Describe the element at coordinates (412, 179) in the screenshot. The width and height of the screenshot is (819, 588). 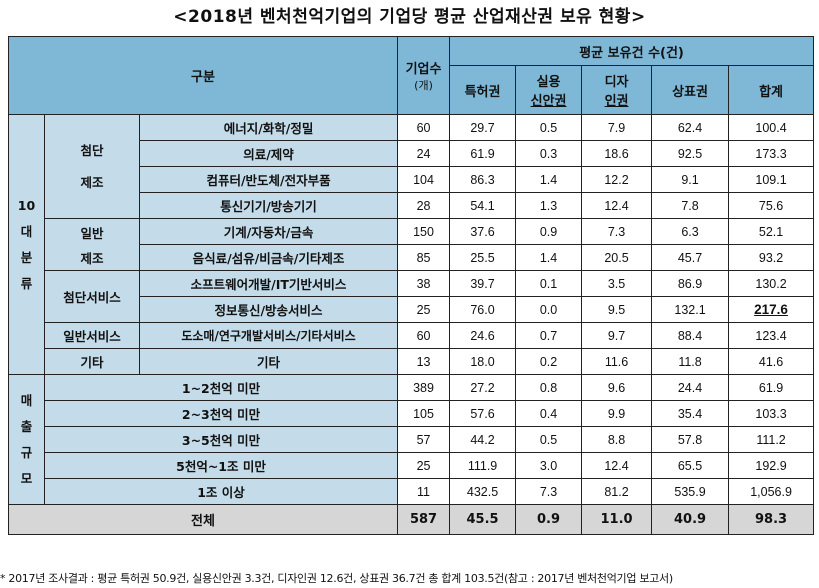
I see `table-row: 컴퓨터/반도체/전자부품 104 86.3 1.4 12.2 9.1 109.1` at that location.